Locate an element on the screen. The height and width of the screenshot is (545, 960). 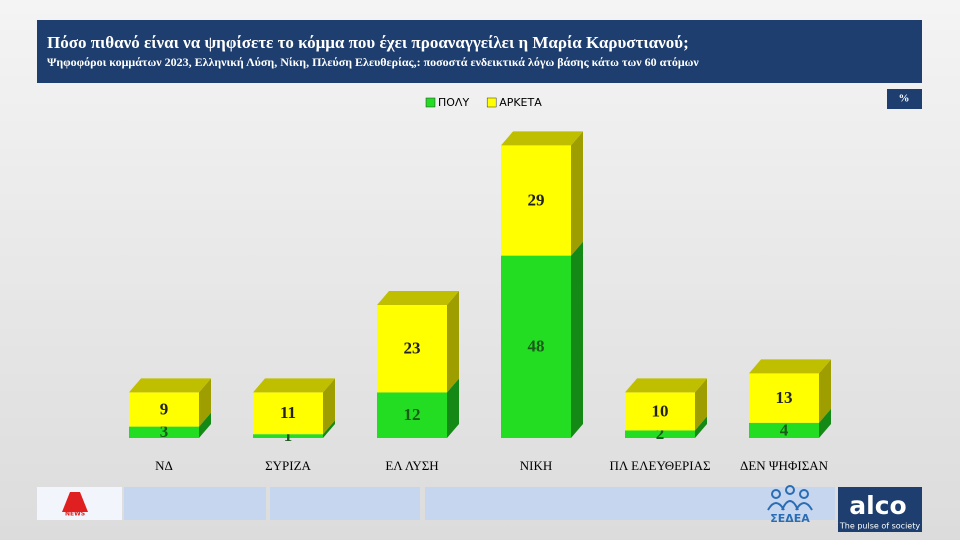
value-label: 3 is located at coordinates (164, 431).